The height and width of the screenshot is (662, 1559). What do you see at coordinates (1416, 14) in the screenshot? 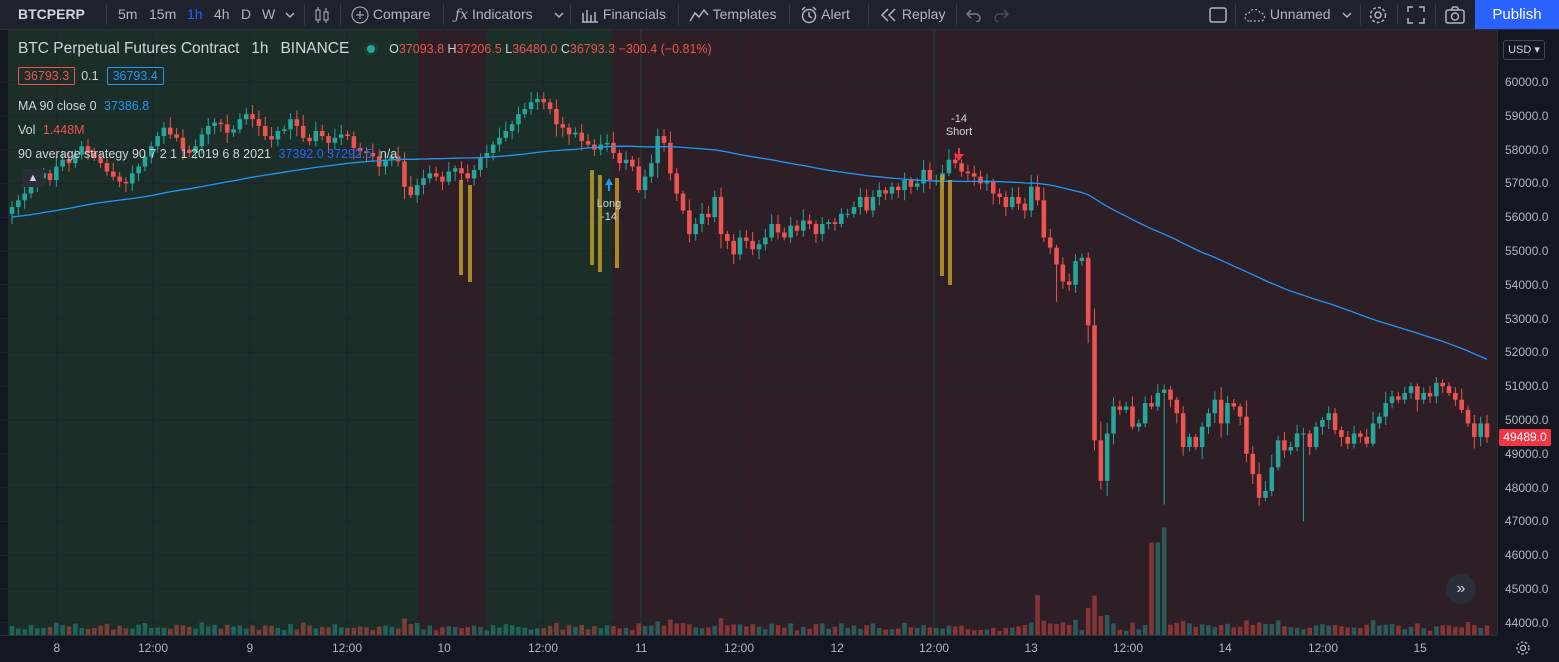
I see `fullscreen-icon` at bounding box center [1416, 14].